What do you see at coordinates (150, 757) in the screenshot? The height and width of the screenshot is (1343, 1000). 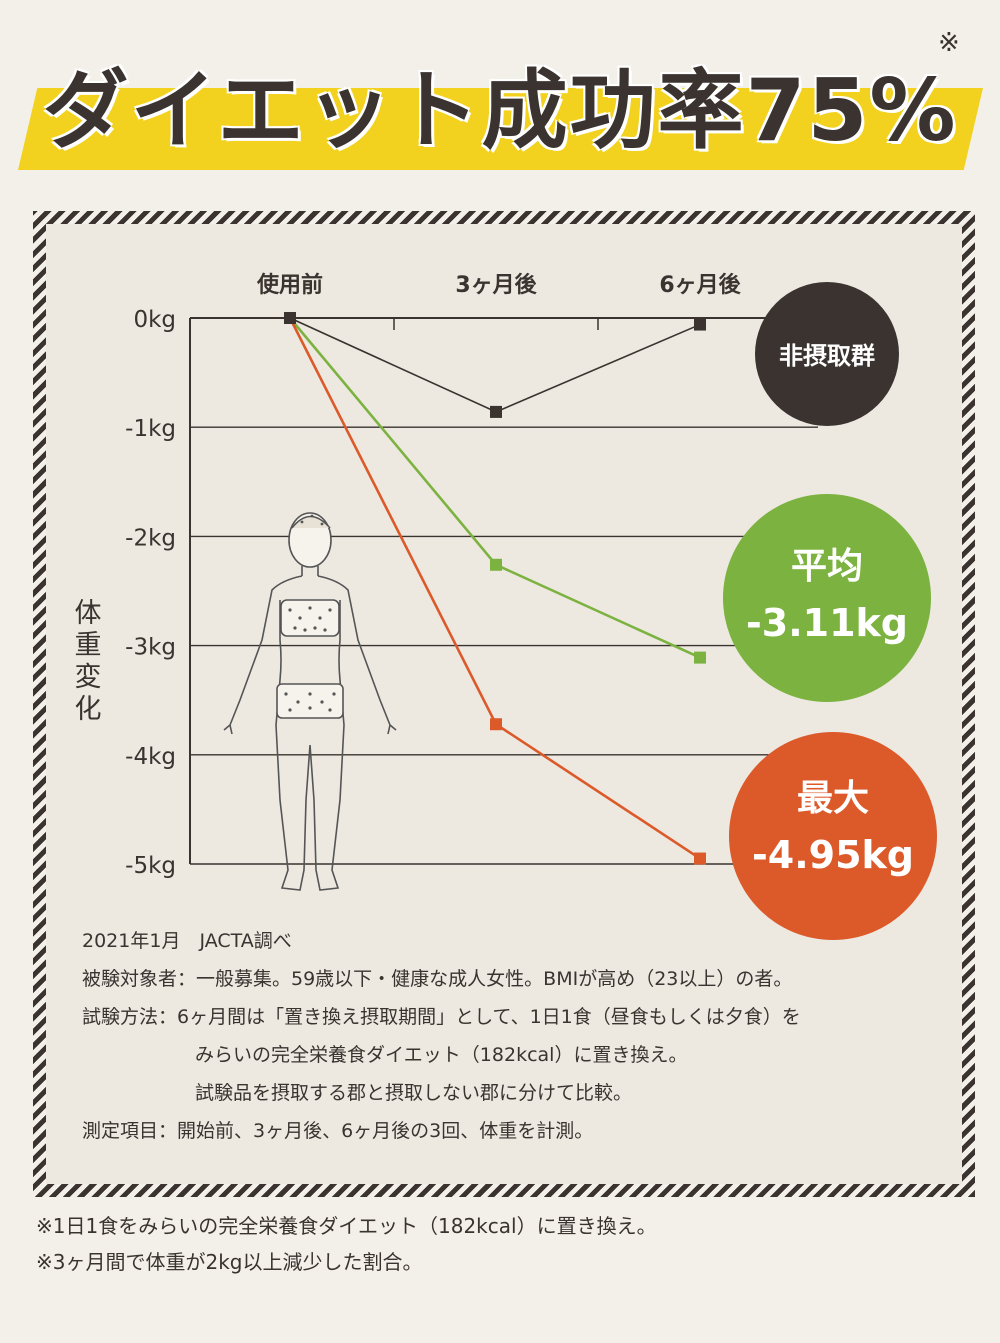 I see `y-tick-label: -4kg` at bounding box center [150, 757].